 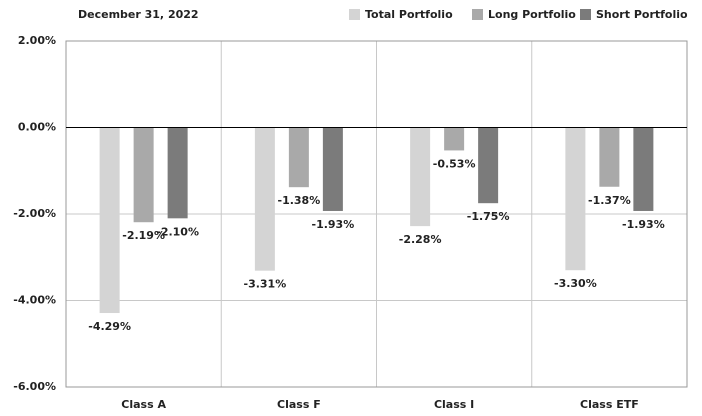 I want to click on chart-title: December 31, 2022, so click(x=138, y=14).